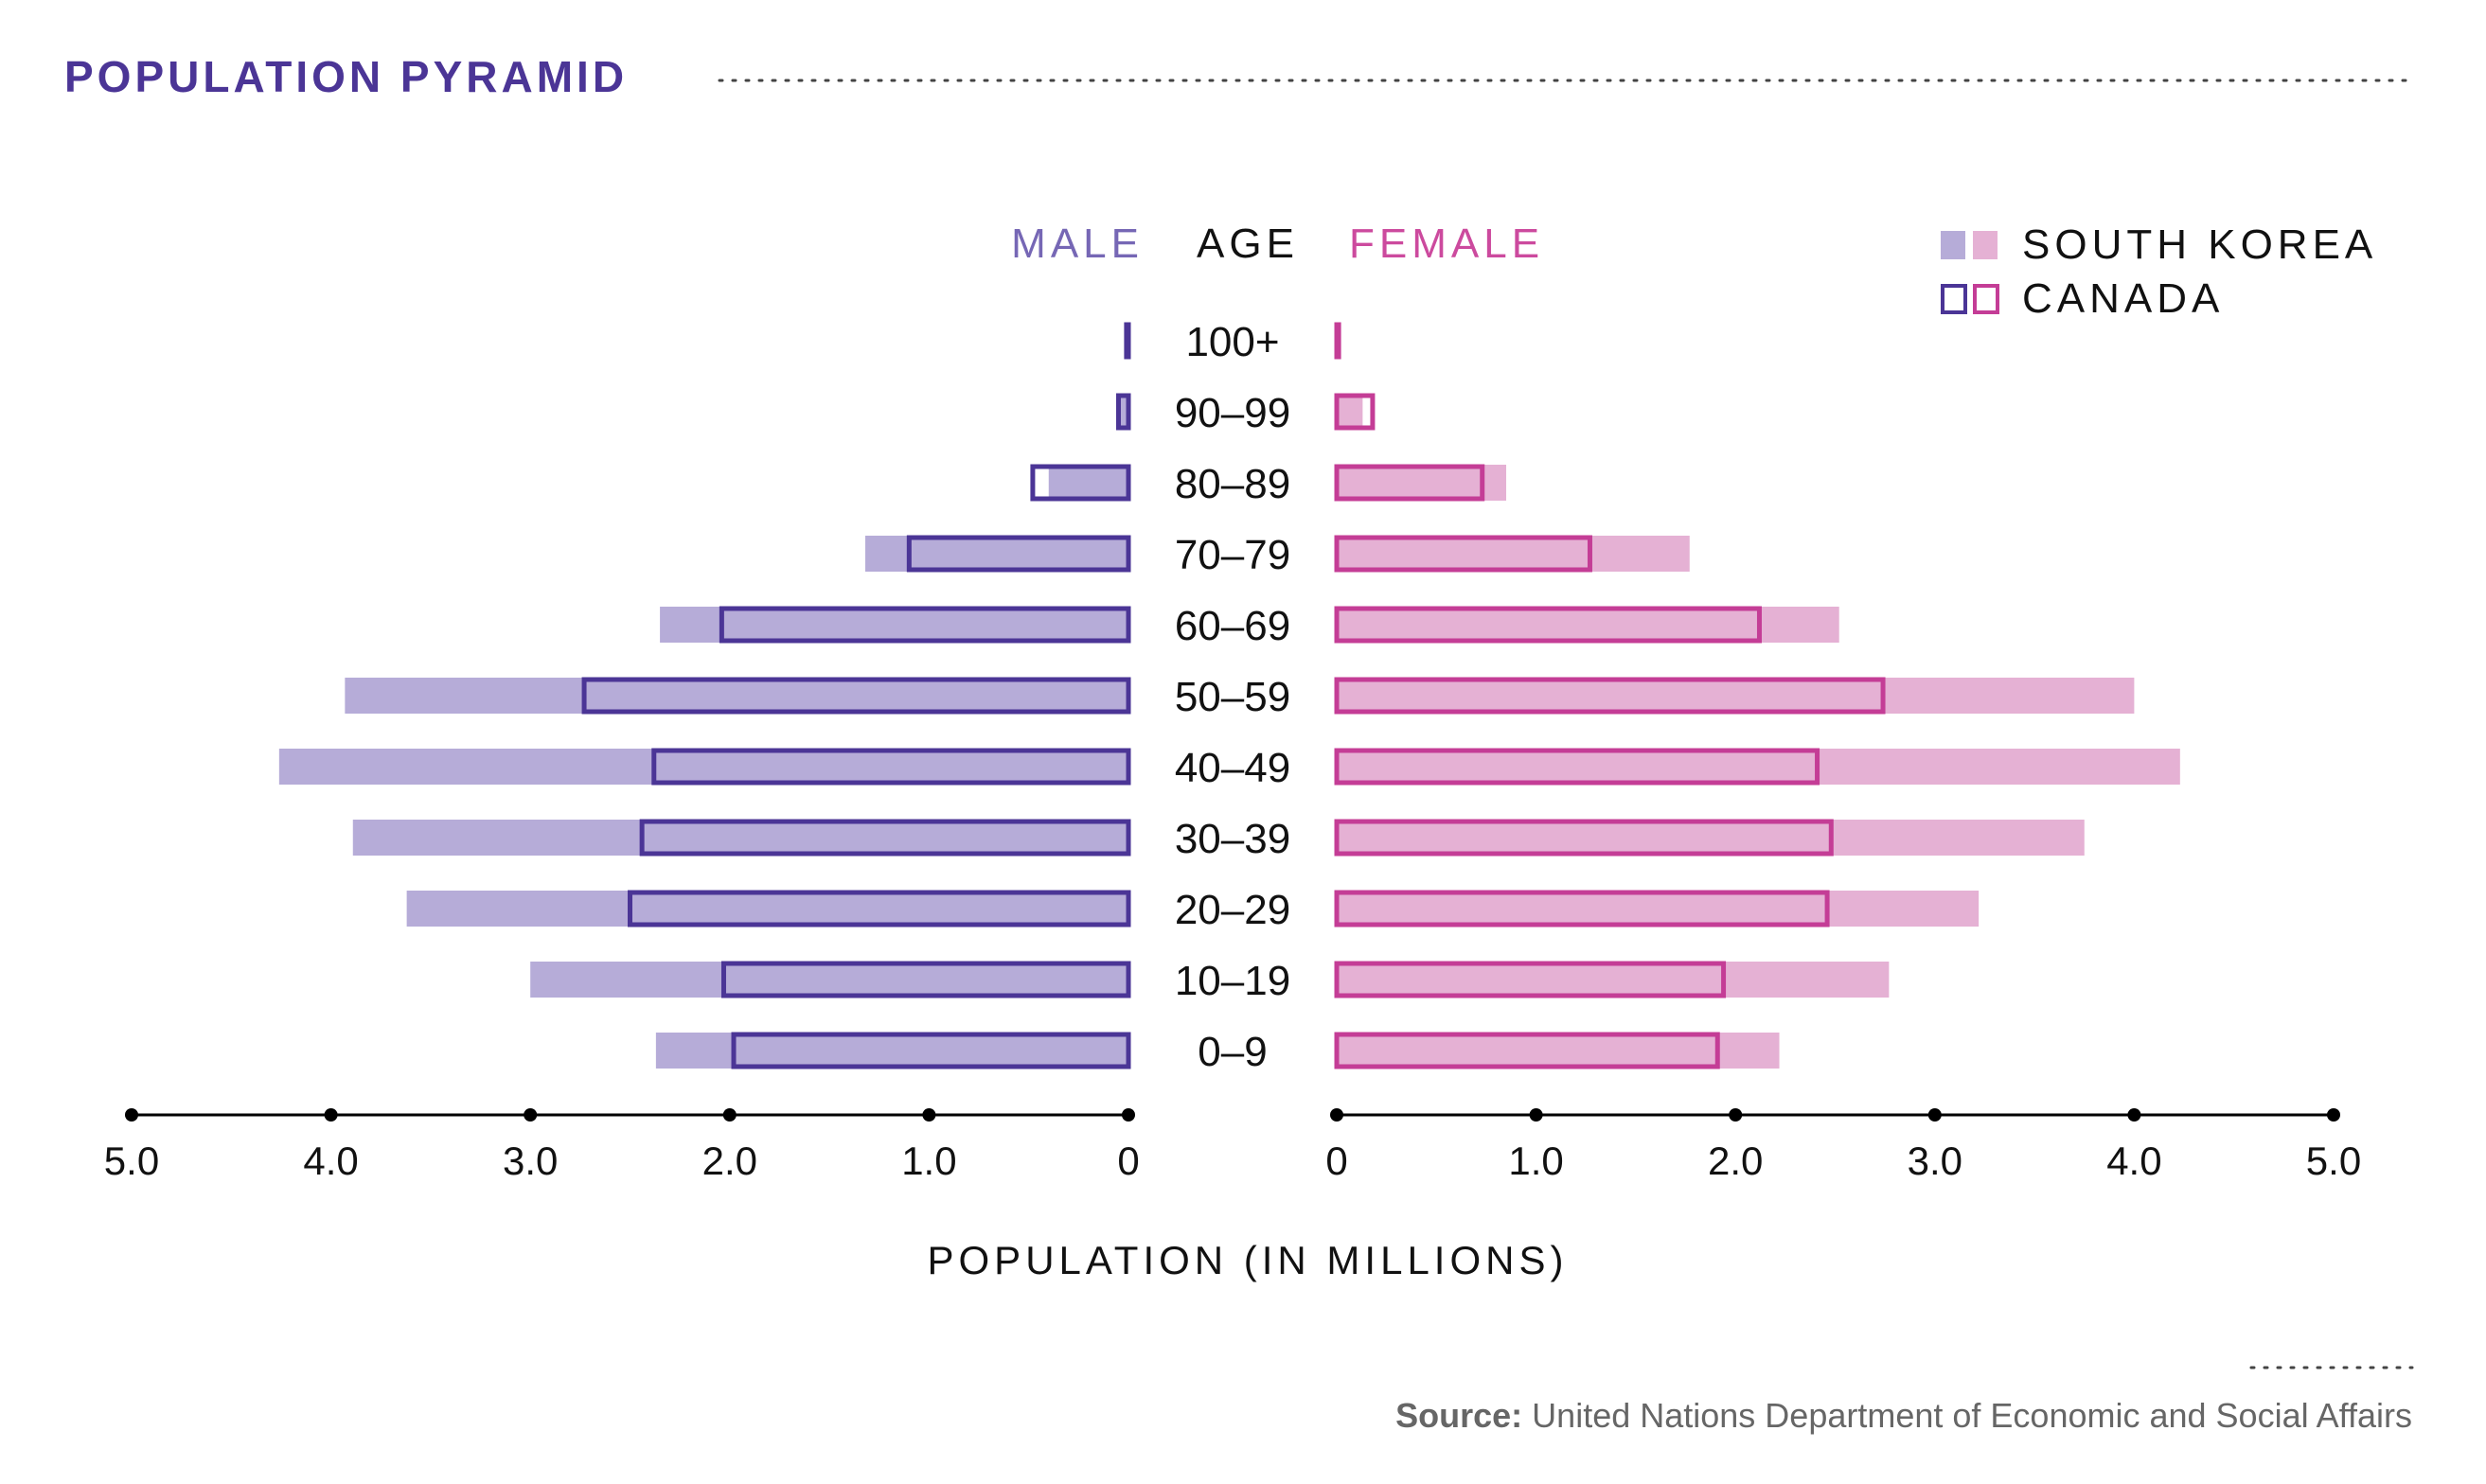 This screenshot has height=1484, width=2486. I want to click on axes-layer: 5.0 4.0 3.0 2.0 1.0 0 0 1.0 2.0 3.0 4.0 5.0, so click(1233, 1145).